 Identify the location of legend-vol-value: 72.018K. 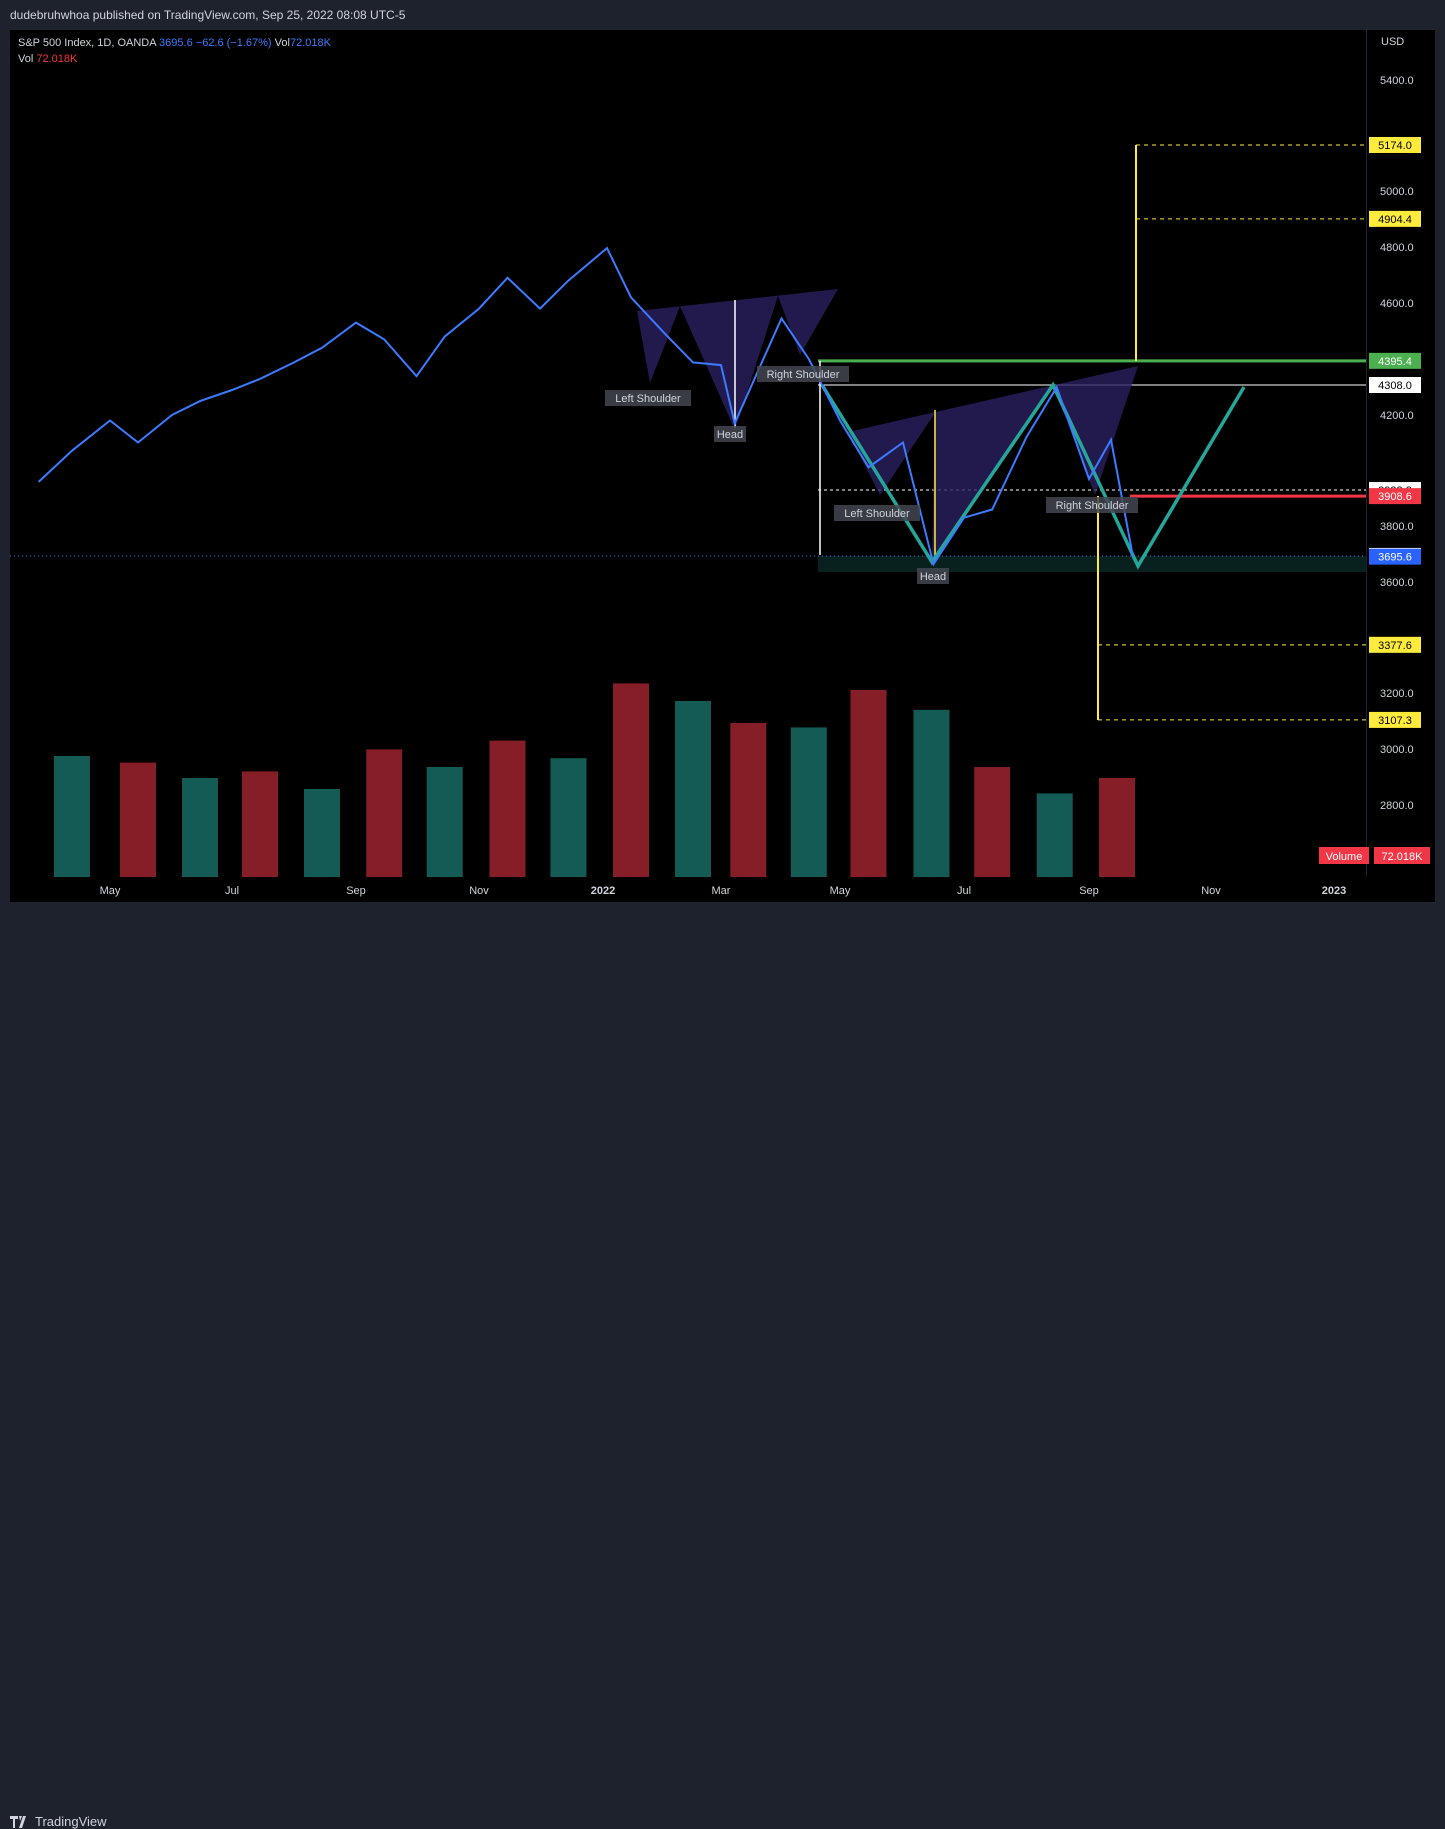
(310, 43).